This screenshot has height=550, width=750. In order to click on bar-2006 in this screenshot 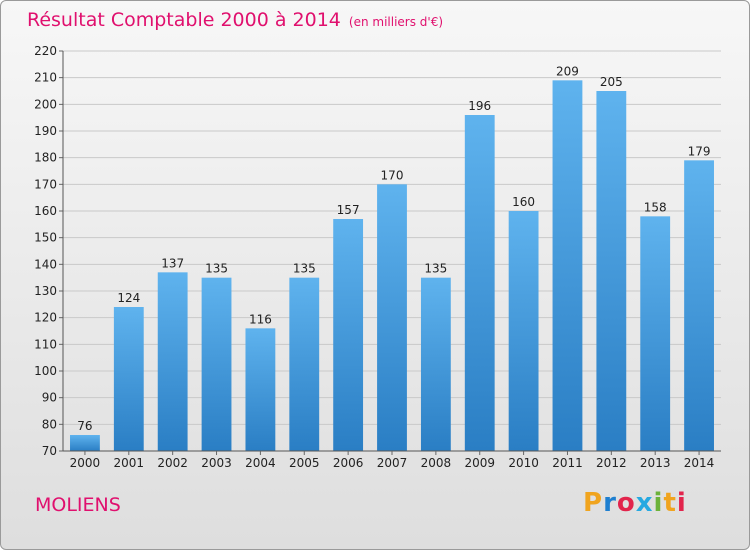, I will do `click(348, 335)`.